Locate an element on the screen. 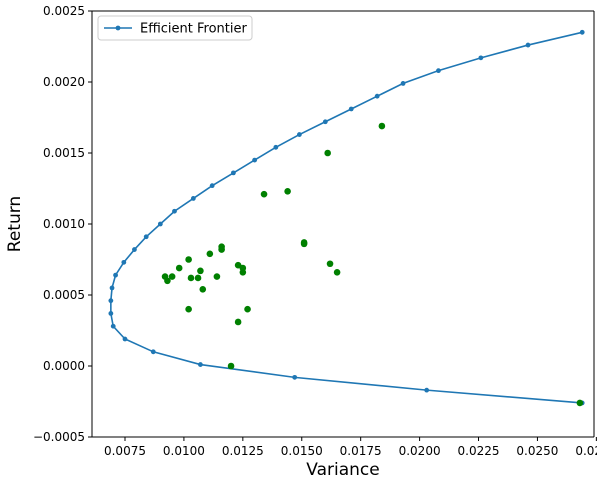  x-tick-label: 0.0075 is located at coordinates (125, 451).